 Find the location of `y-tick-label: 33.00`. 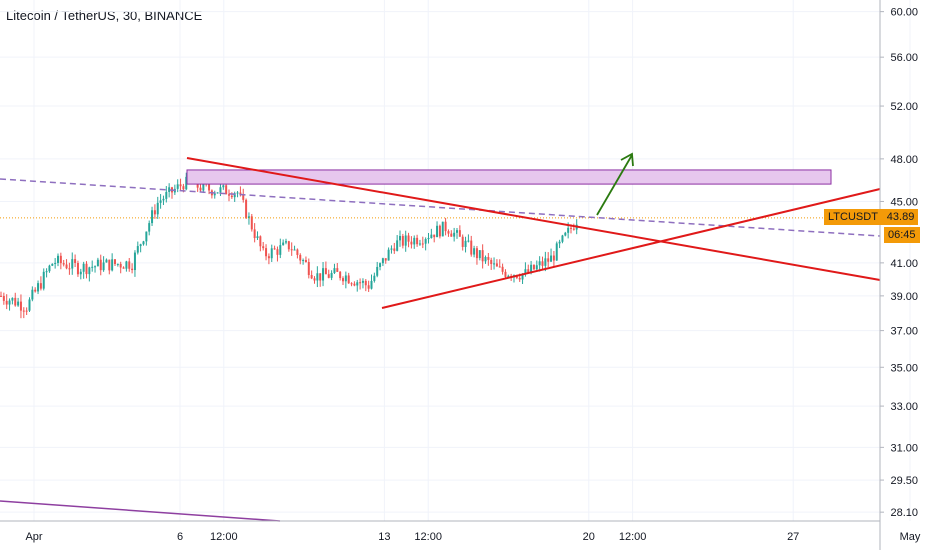

y-tick-label: 33.00 is located at coordinates (904, 407).